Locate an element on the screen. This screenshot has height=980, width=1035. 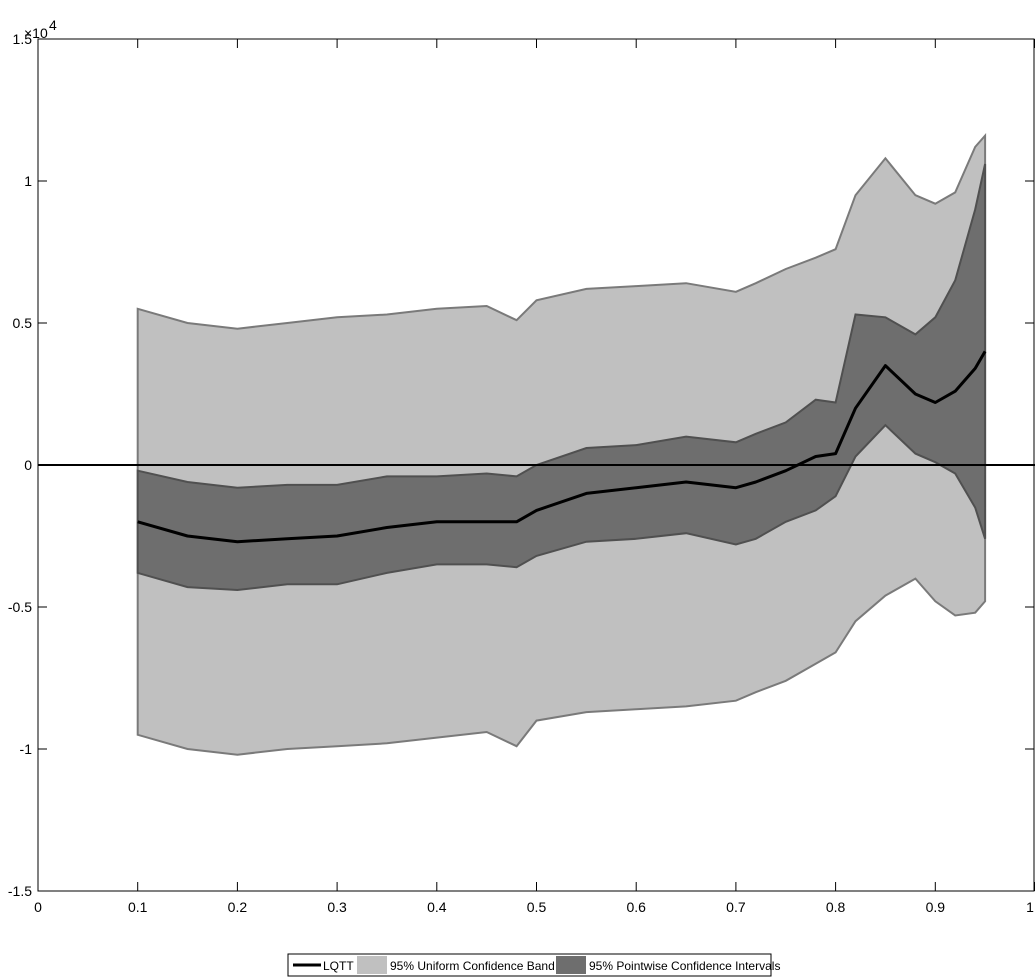
legend-swatch-uniform is located at coordinates (372, 965).